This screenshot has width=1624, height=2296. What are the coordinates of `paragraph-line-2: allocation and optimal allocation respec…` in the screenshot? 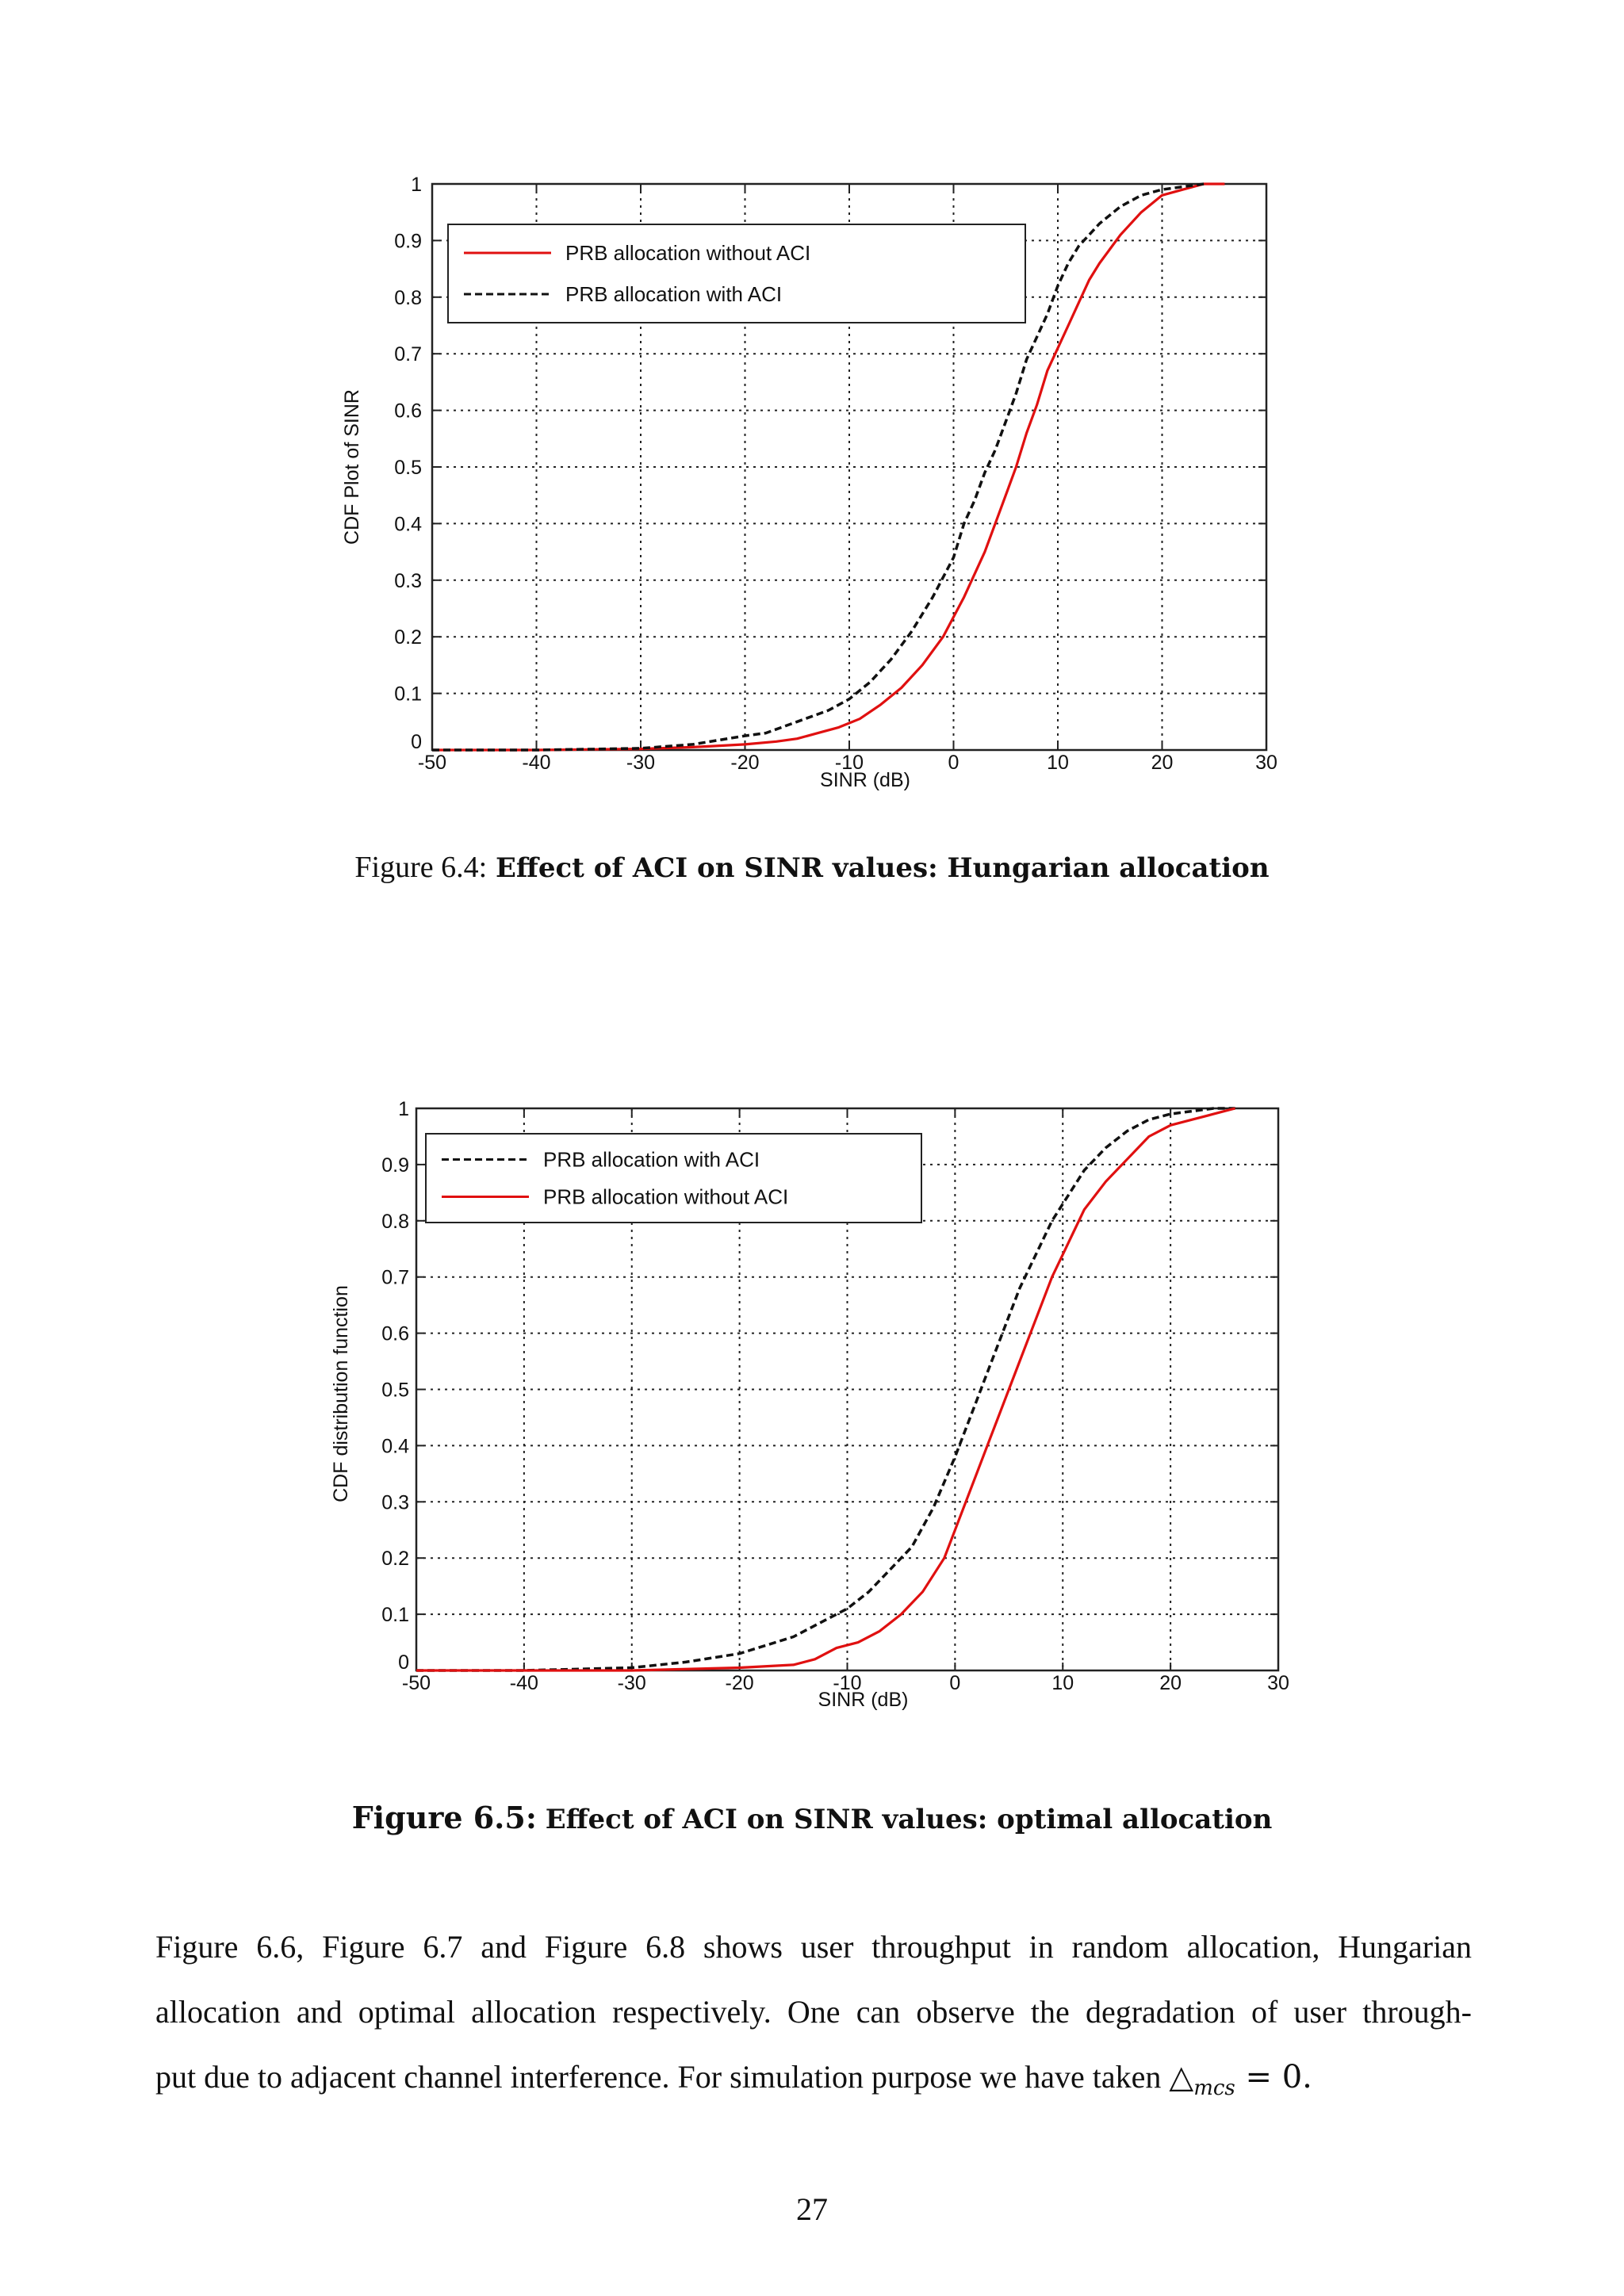 It's located at (813, 2012).